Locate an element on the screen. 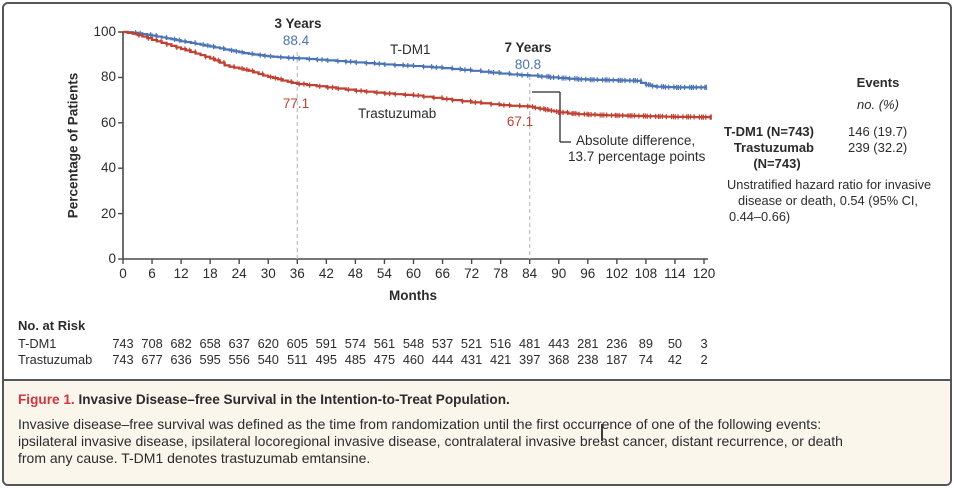  risk-value: 281 is located at coordinates (588, 343).